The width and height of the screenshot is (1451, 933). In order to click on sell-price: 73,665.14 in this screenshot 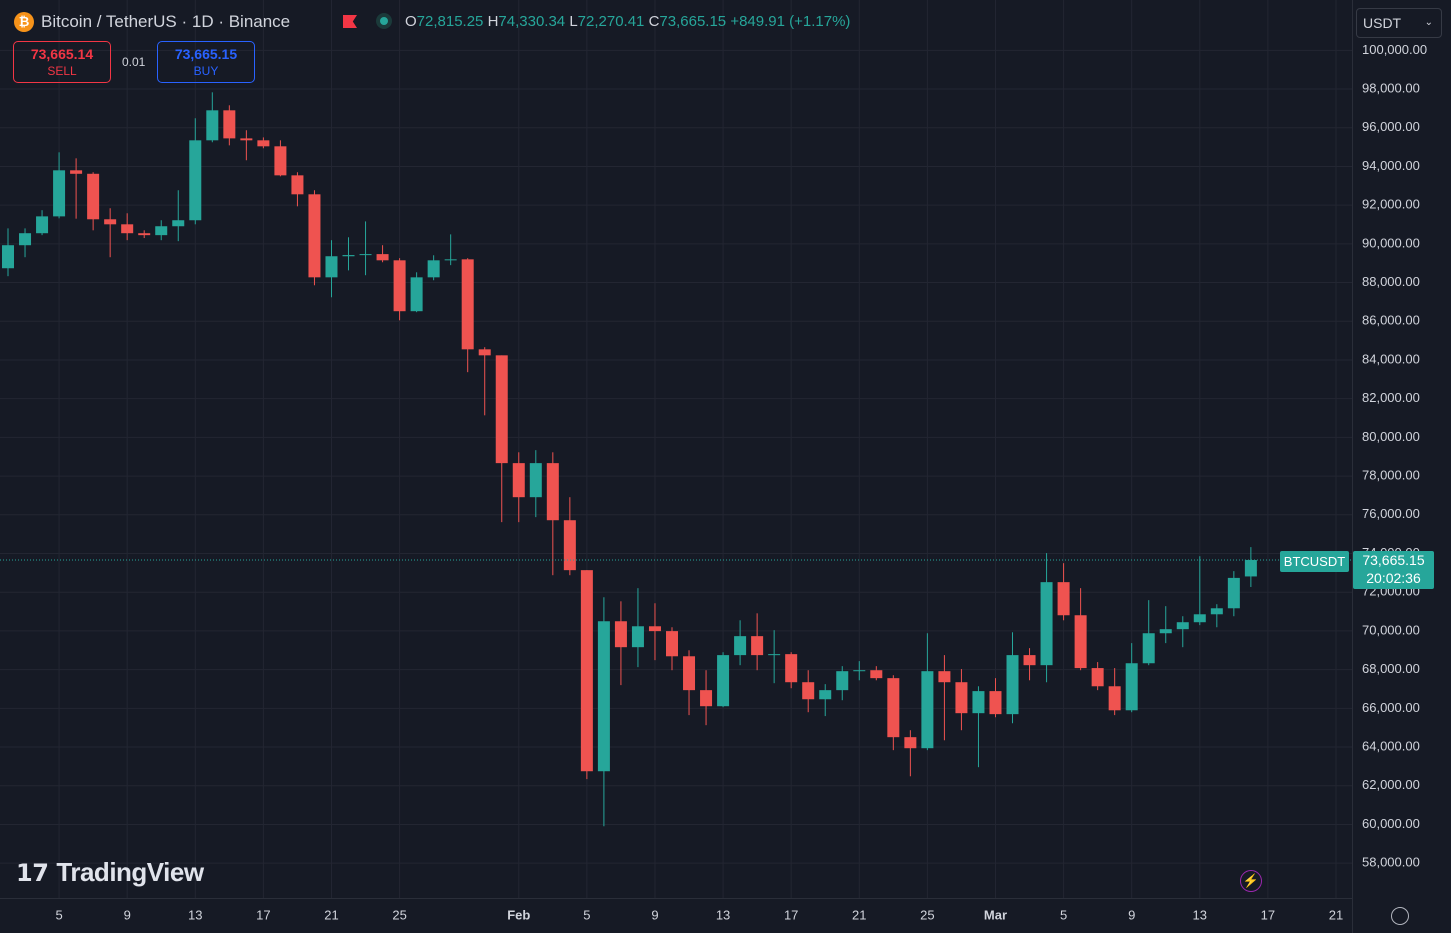, I will do `click(62, 54)`.